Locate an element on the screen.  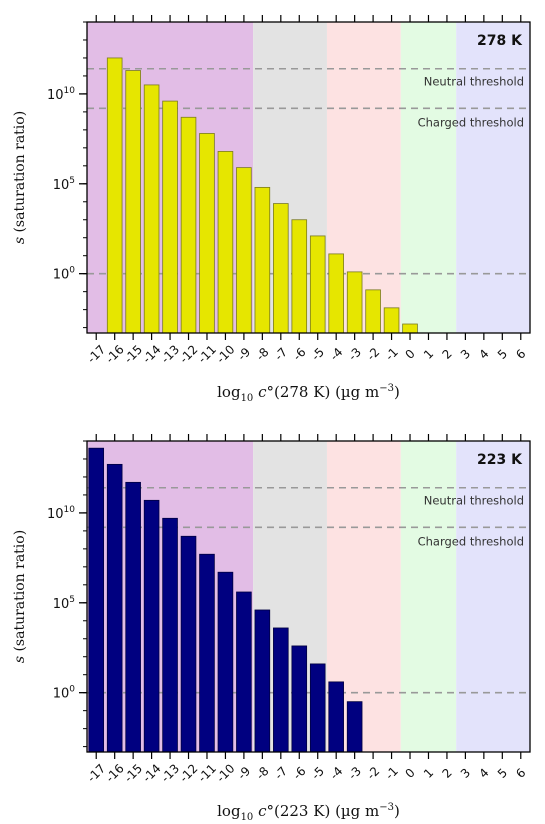
x-label-close: ) is located at coordinates (397, 811).